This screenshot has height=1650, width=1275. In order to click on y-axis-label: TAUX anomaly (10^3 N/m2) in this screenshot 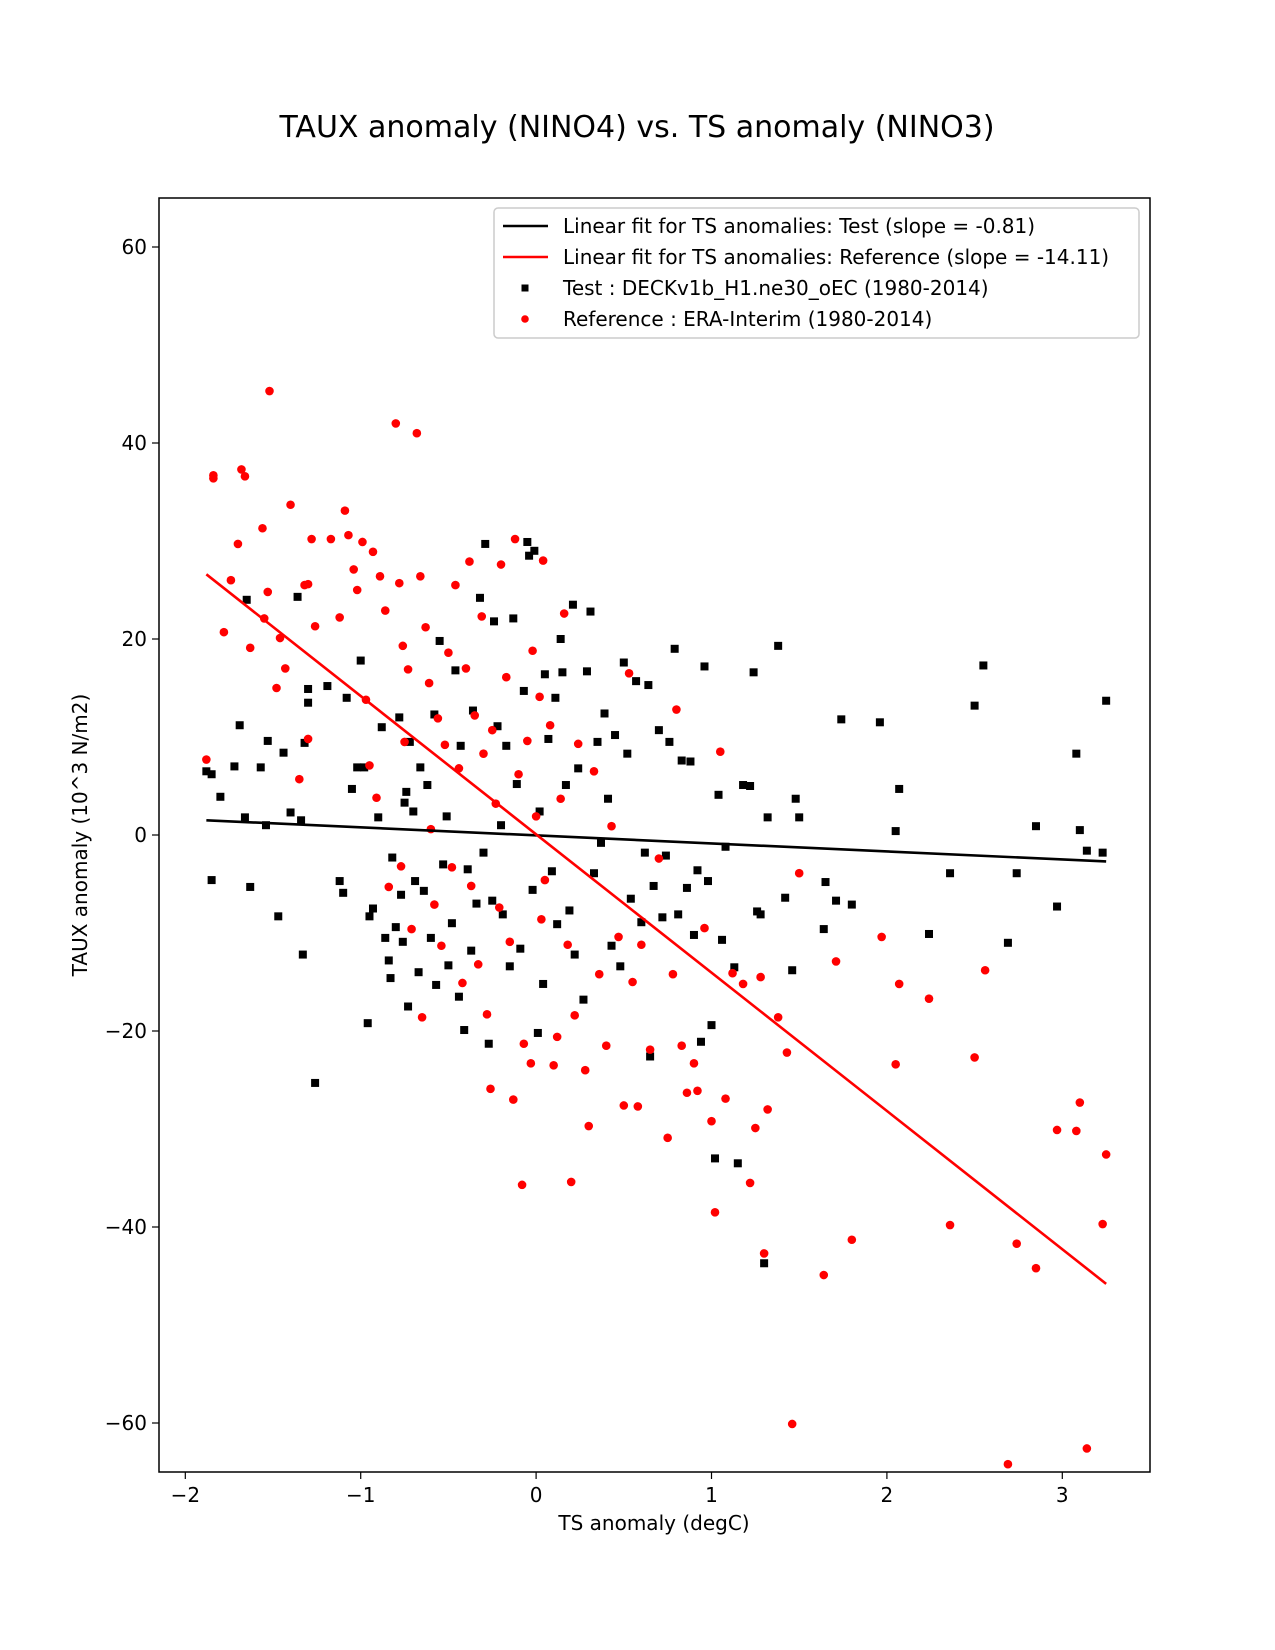, I will do `click(80, 836)`.